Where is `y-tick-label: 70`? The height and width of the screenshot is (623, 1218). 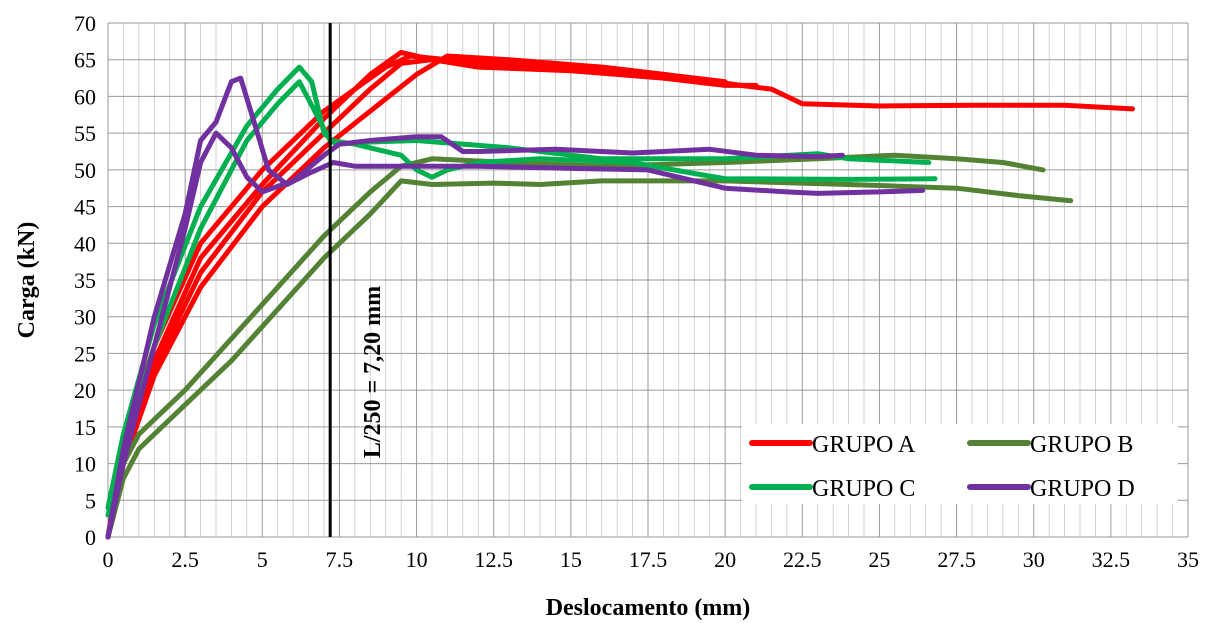 y-tick-label: 70 is located at coordinates (85, 23).